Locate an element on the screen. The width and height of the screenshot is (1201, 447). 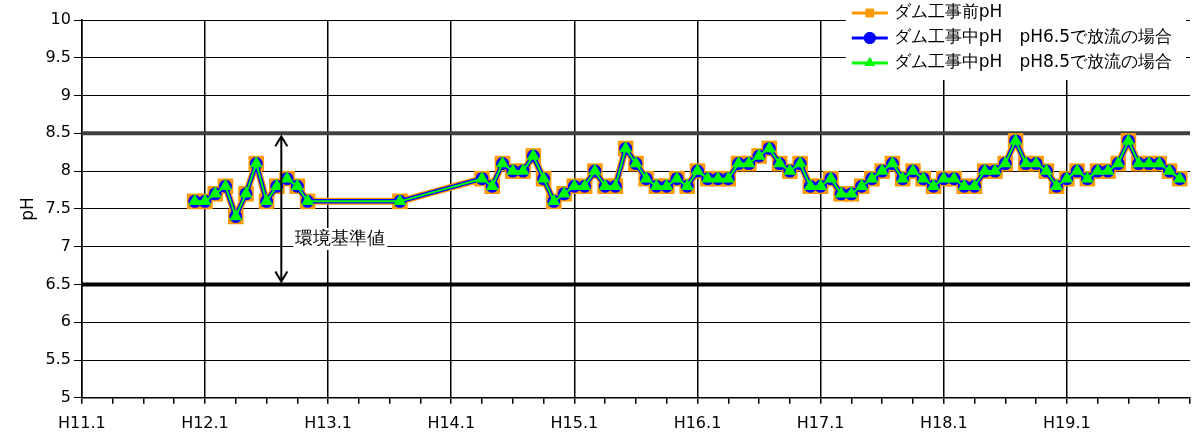
y-tick-label: 6 is located at coordinates (65, 321).